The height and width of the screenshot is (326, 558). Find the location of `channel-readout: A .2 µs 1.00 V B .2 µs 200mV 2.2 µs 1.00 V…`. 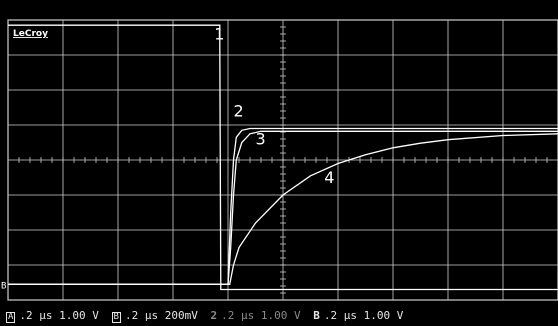

channel-readout: A .2 µs 1.00 V B .2 µs 200mV 2.2 µs 1.00 V… is located at coordinates (279, 315).